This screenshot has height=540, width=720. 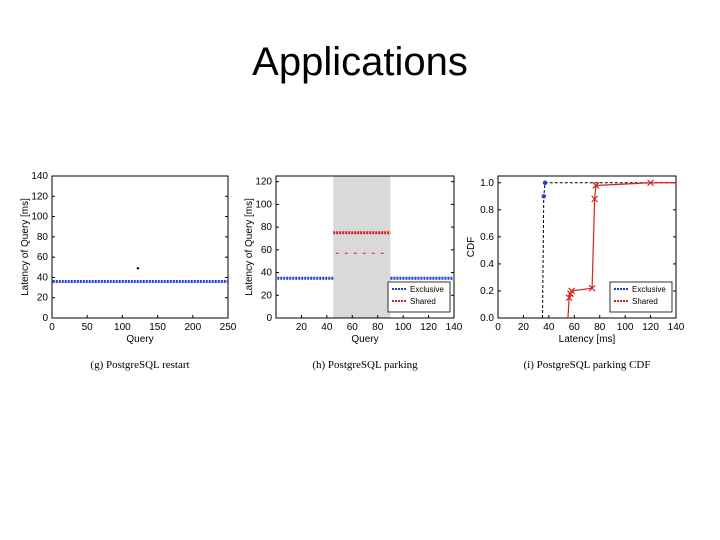 What do you see at coordinates (487, 264) in the screenshot?
I see `y-tick-label: 0.4` at bounding box center [487, 264].